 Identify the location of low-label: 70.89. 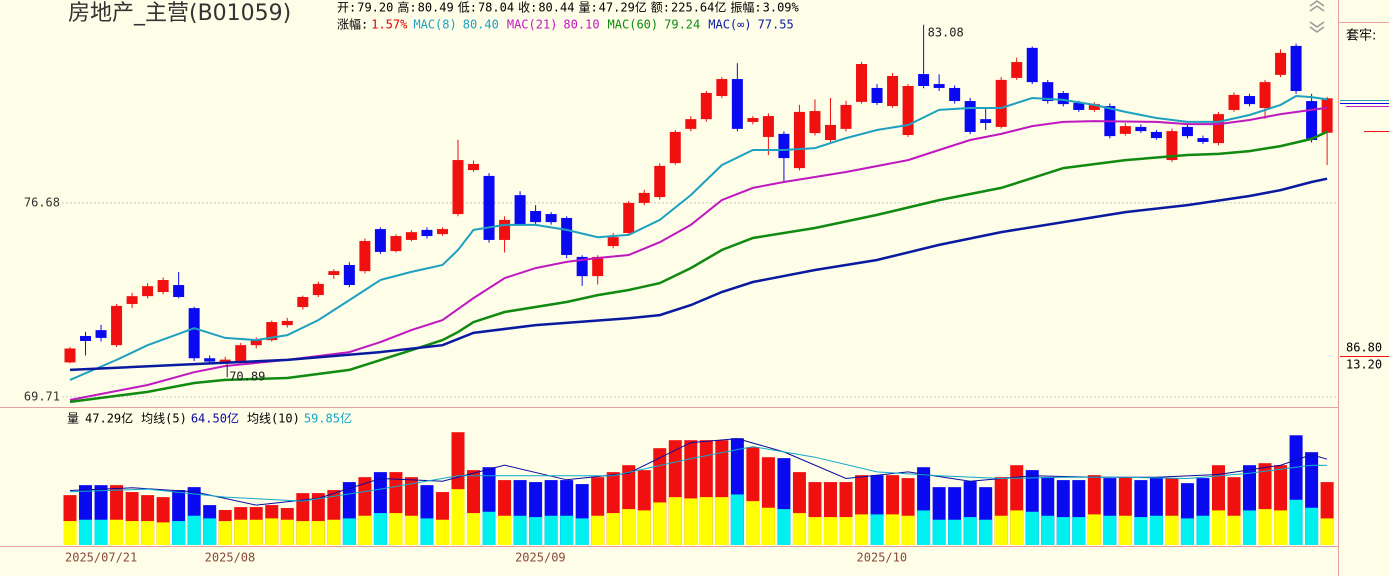
(247, 377).